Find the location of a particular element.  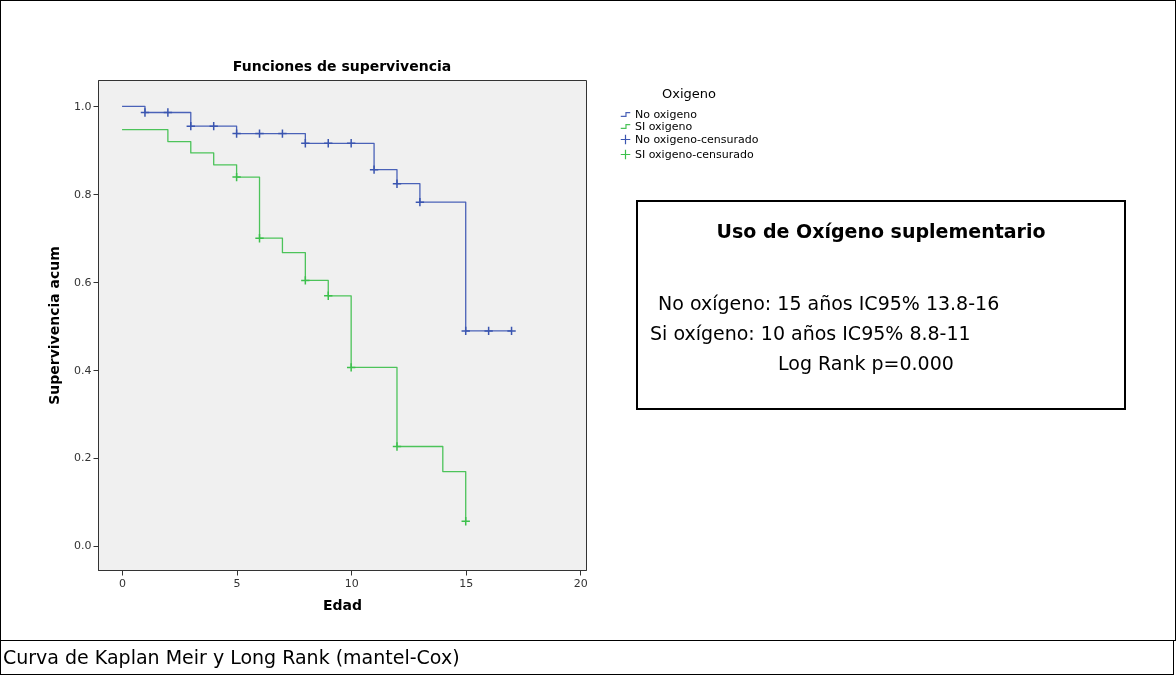

x-tick-label: 0 is located at coordinates (123, 583).